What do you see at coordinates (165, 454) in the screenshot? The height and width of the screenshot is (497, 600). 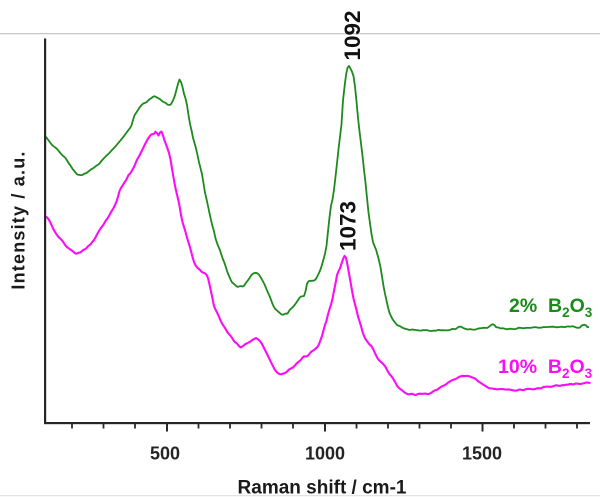 I see `svg-text: 500` at bounding box center [165, 454].